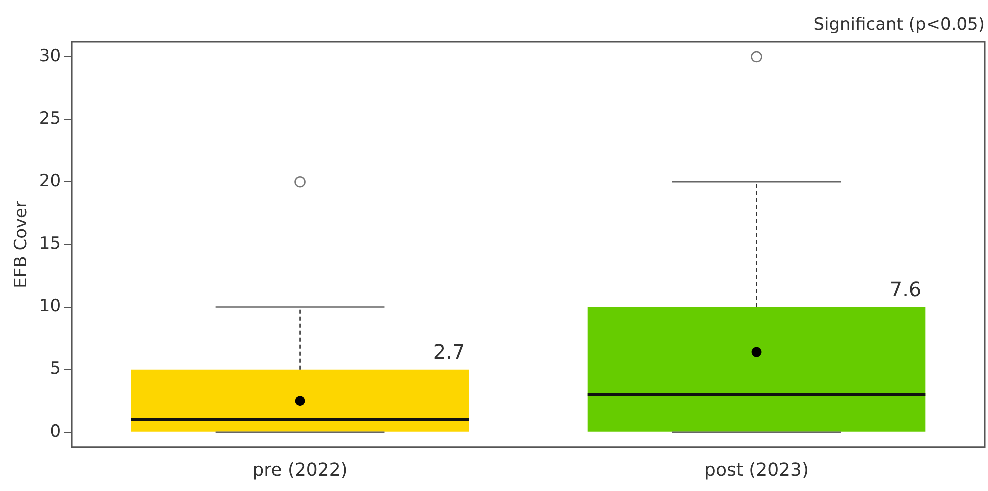 This screenshot has width=988, height=491. I want to click on x-tick-label: pre (2022), so click(300, 470).